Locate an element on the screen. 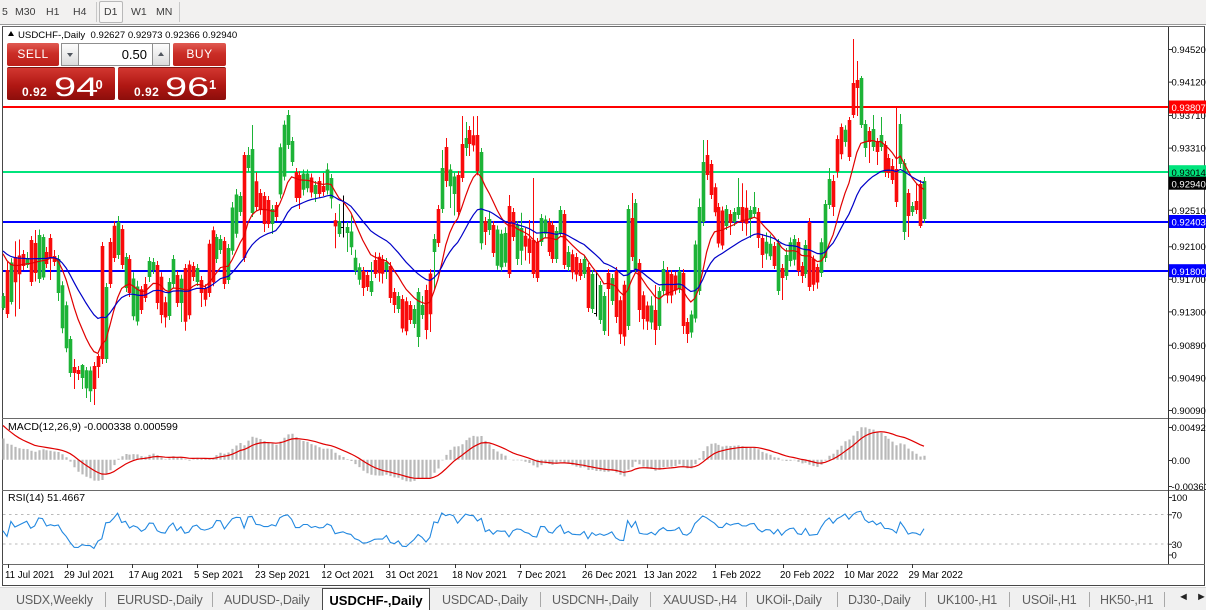  svg-text: 12 Oct 2021 is located at coordinates (347, 575).